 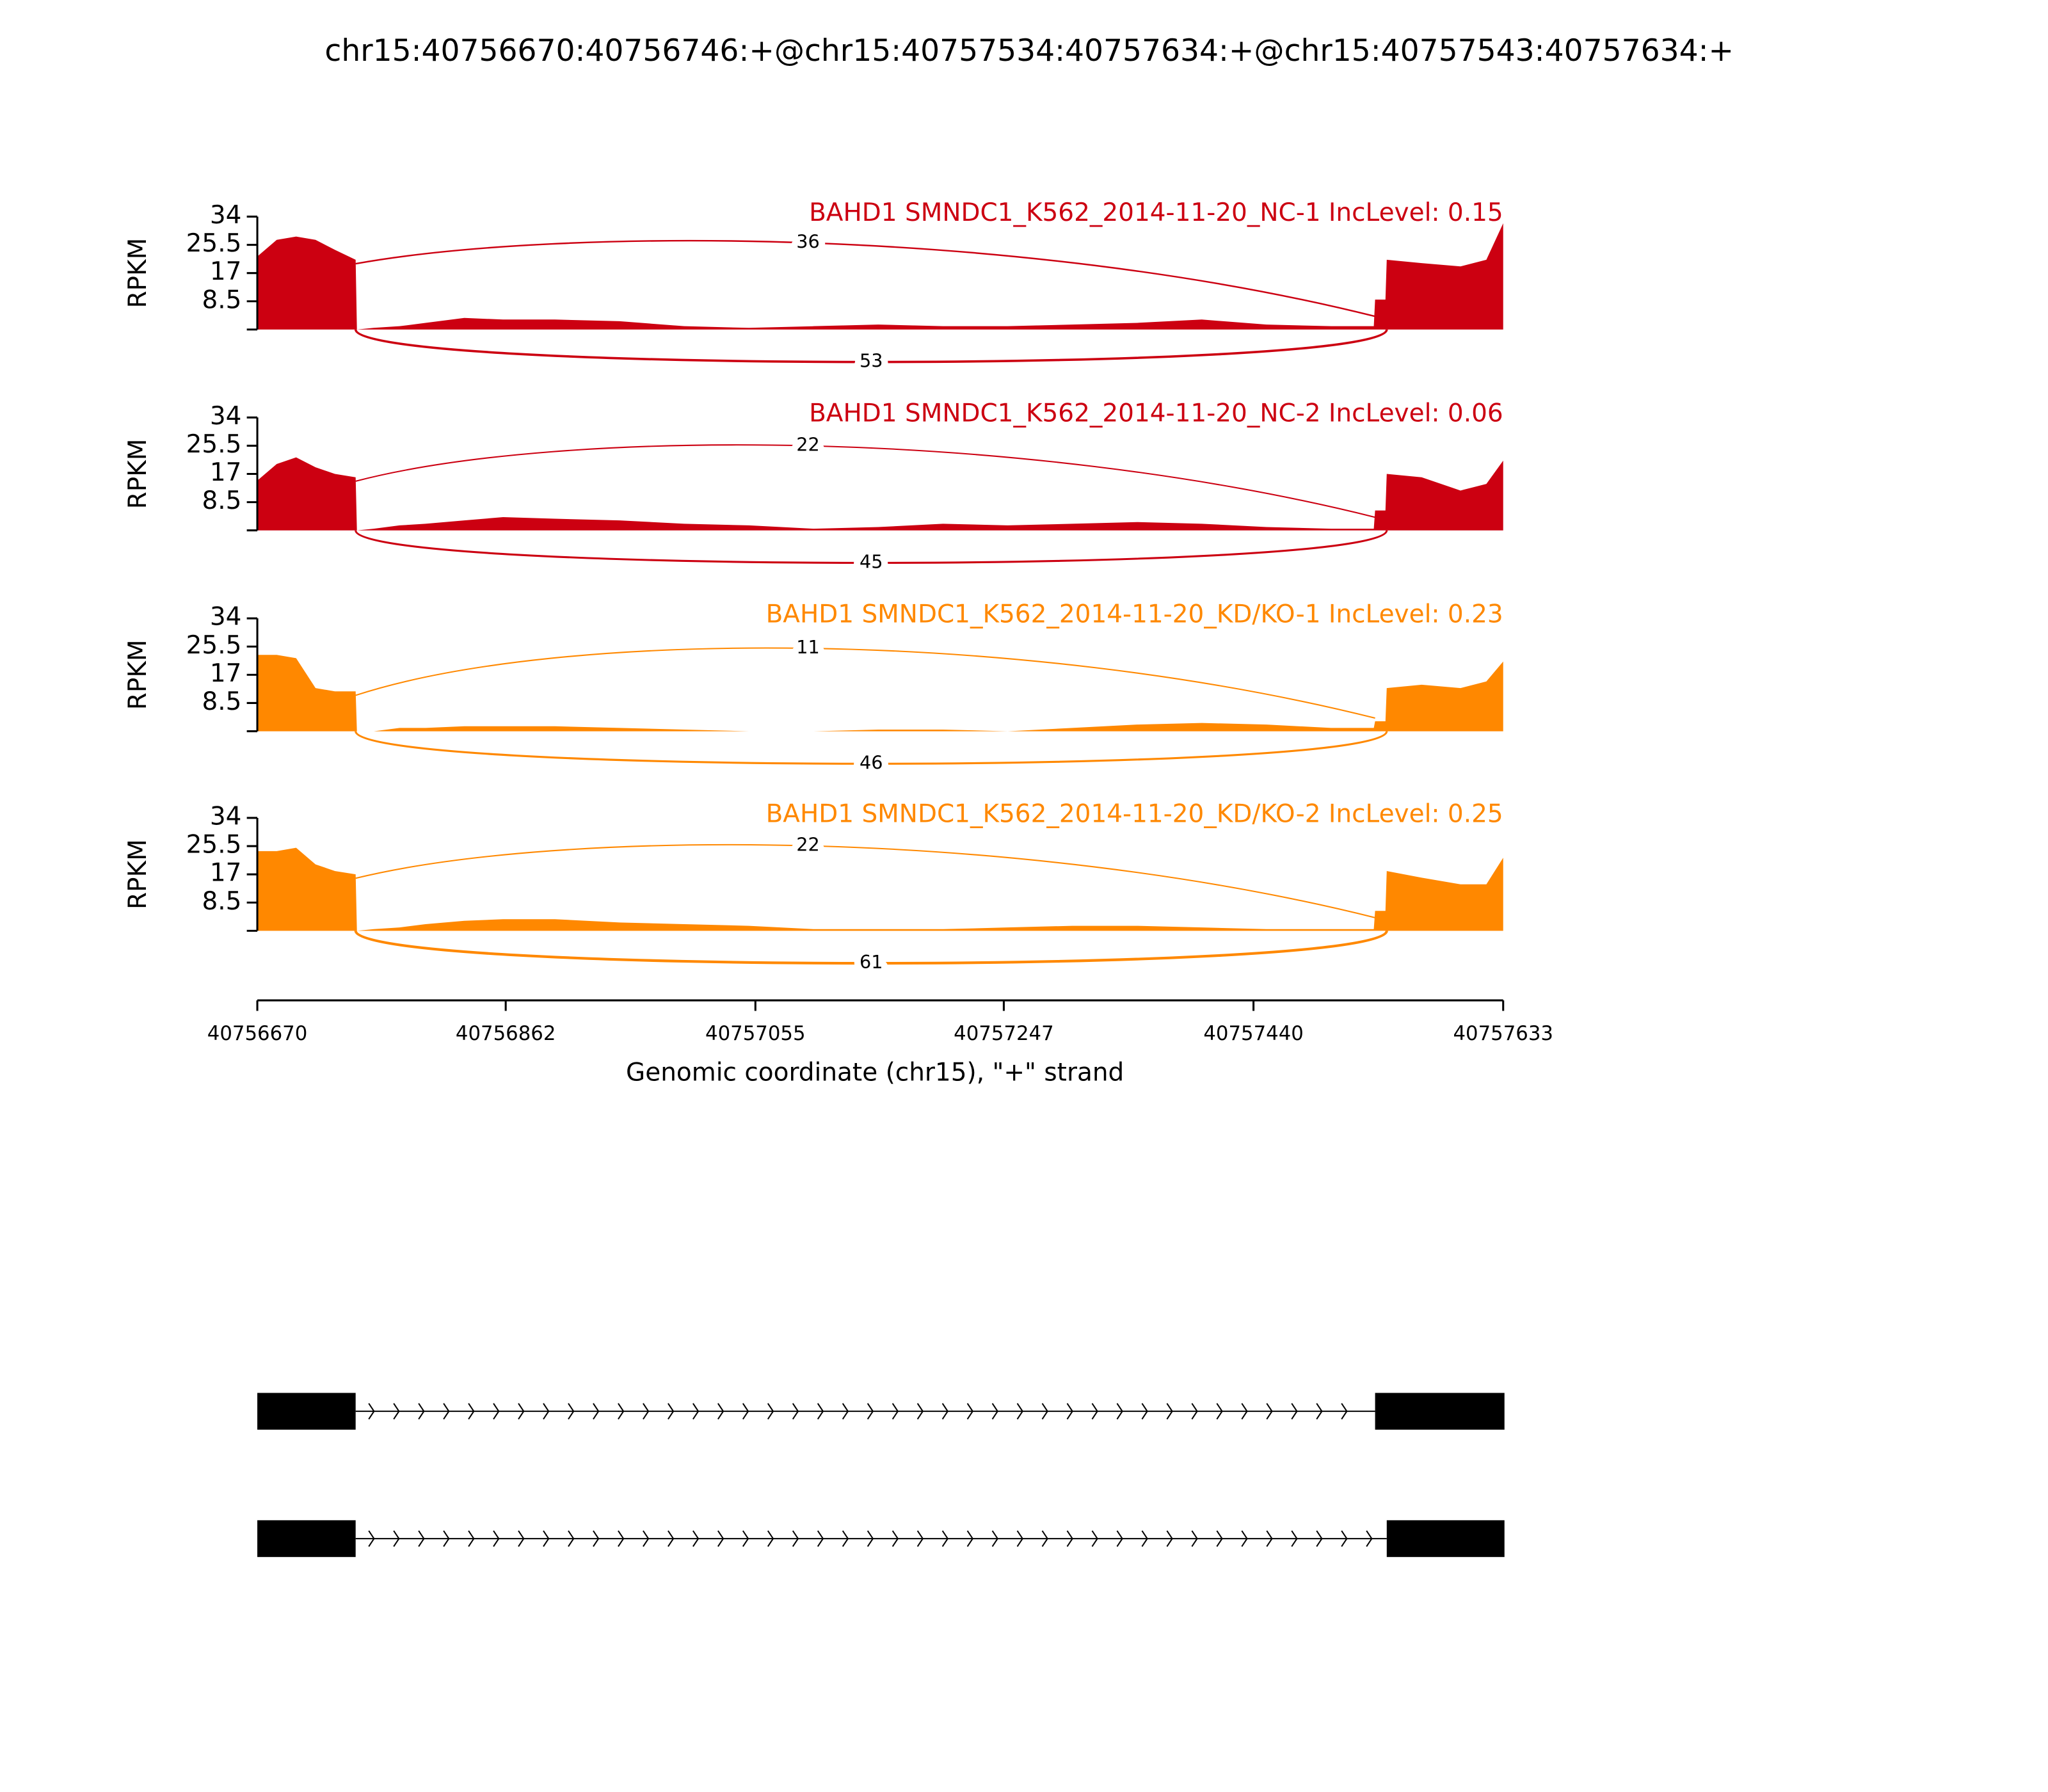 I want to click on junction-label: 36, so click(x=808, y=241).